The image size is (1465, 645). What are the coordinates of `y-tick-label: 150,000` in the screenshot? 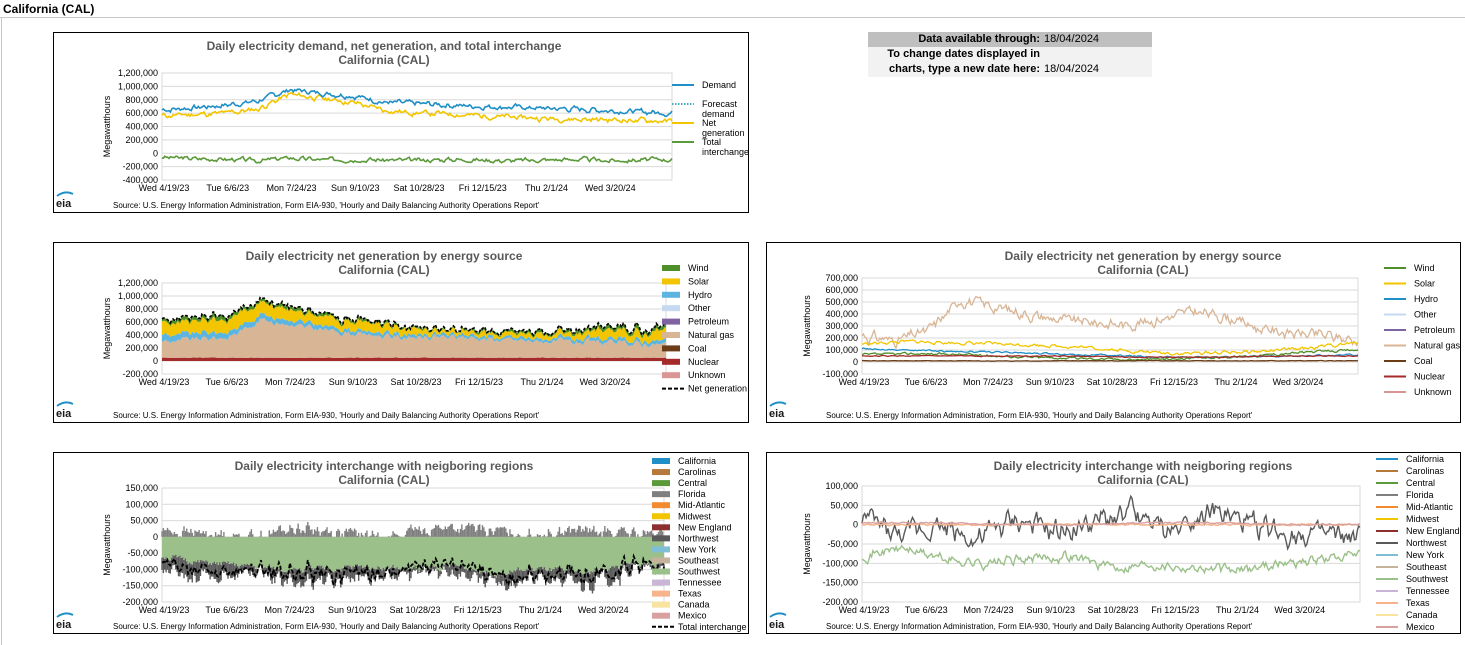 It's located at (141, 488).